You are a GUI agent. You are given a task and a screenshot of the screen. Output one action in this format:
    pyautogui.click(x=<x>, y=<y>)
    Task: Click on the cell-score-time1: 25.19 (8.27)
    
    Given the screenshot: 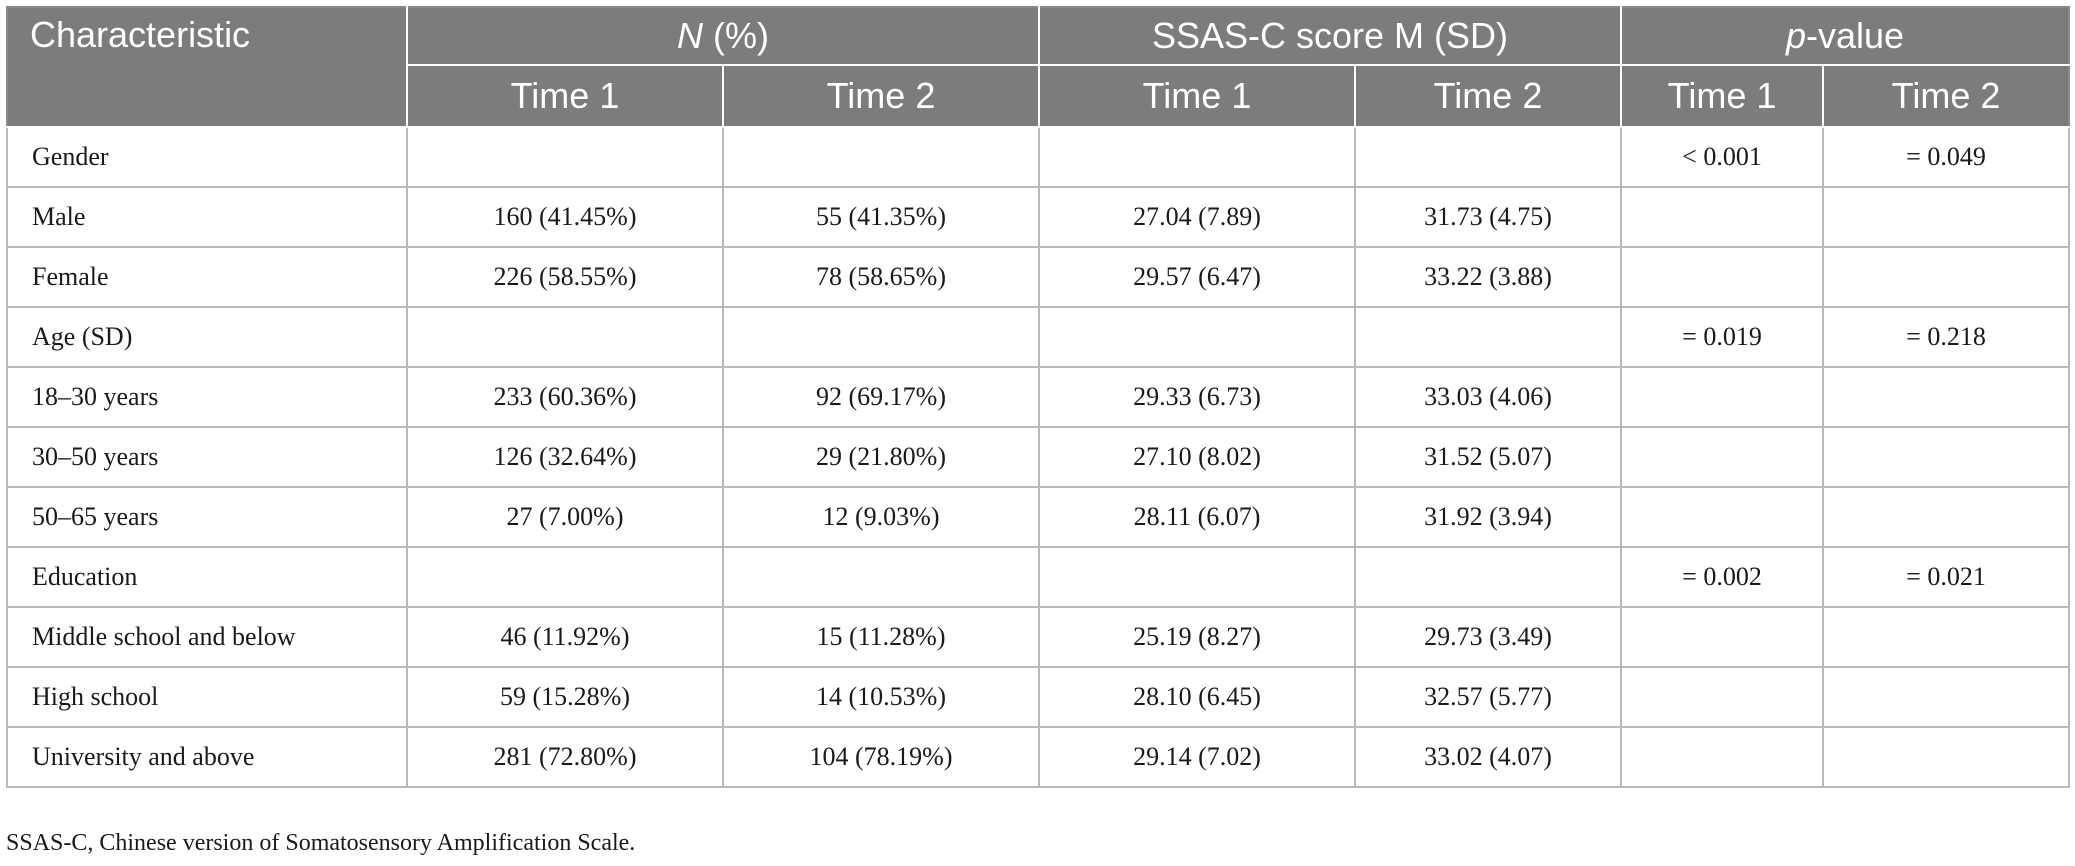 What is the action you would take?
    pyautogui.click(x=1197, y=637)
    